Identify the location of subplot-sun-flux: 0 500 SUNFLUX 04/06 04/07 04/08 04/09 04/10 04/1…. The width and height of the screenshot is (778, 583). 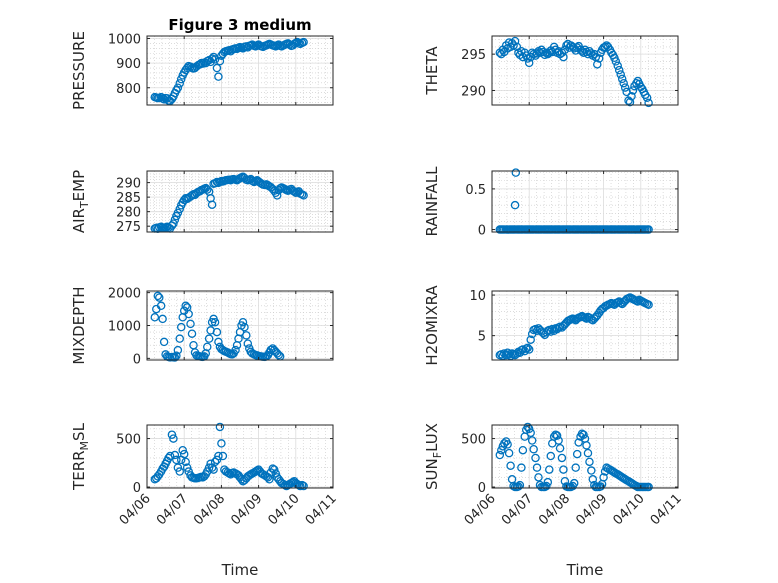
(554, 500).